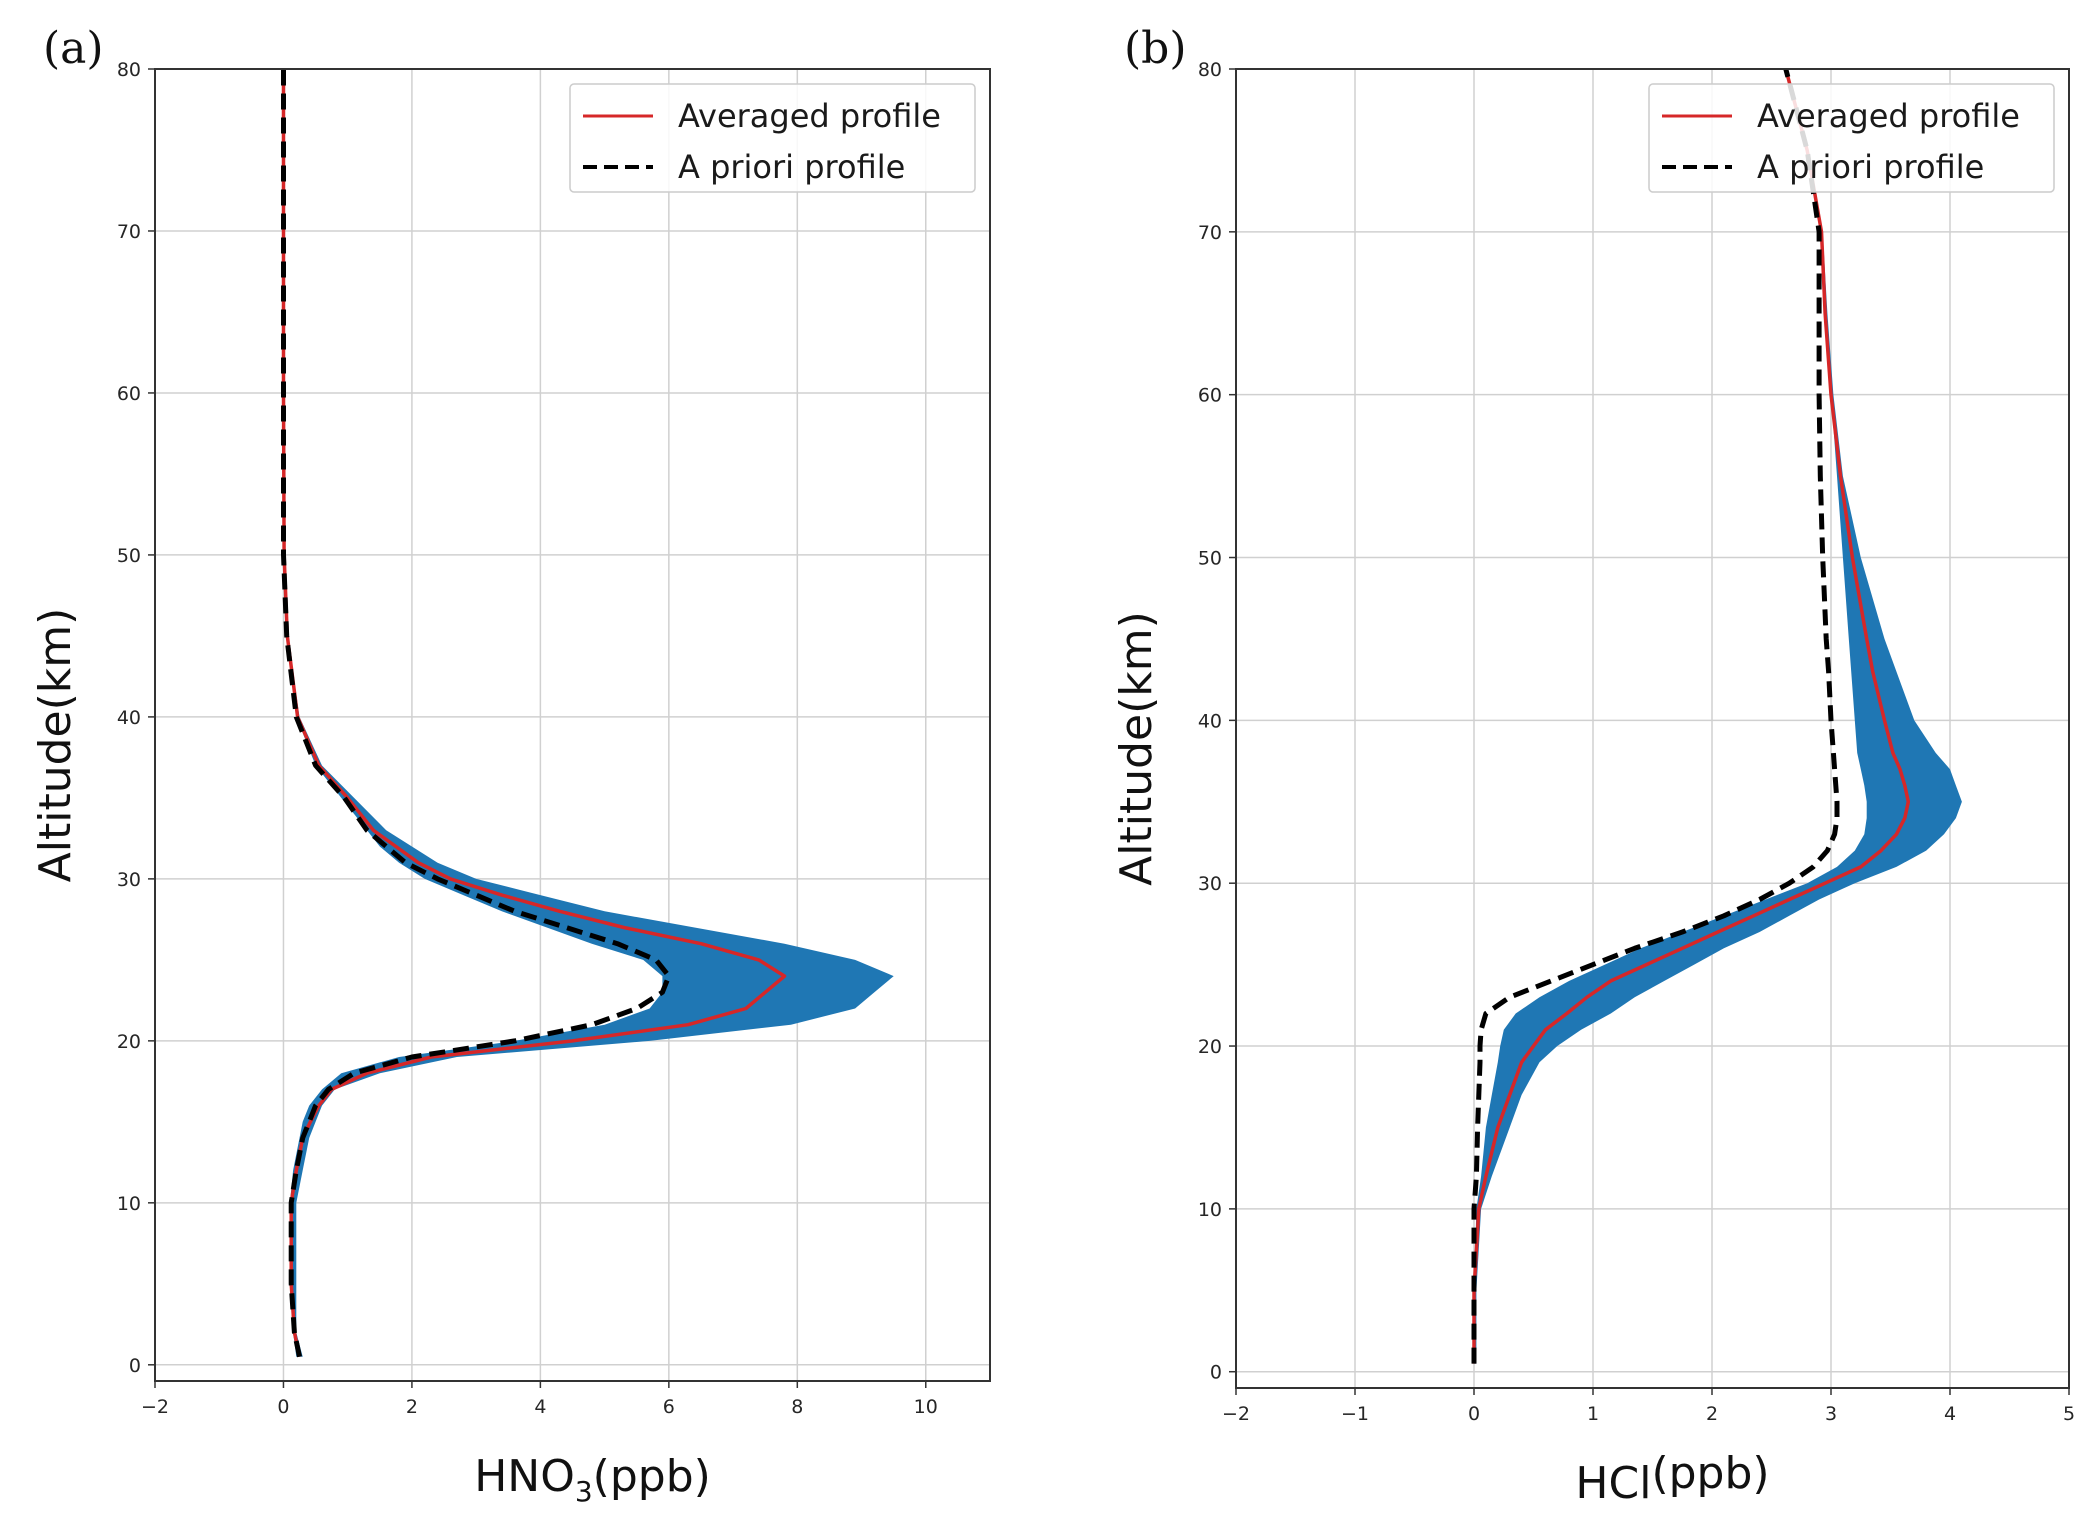 This screenshot has width=2091, height=1521. Describe the element at coordinates (2069, 1414) in the screenshot. I see `x-tick-label: 5` at that location.